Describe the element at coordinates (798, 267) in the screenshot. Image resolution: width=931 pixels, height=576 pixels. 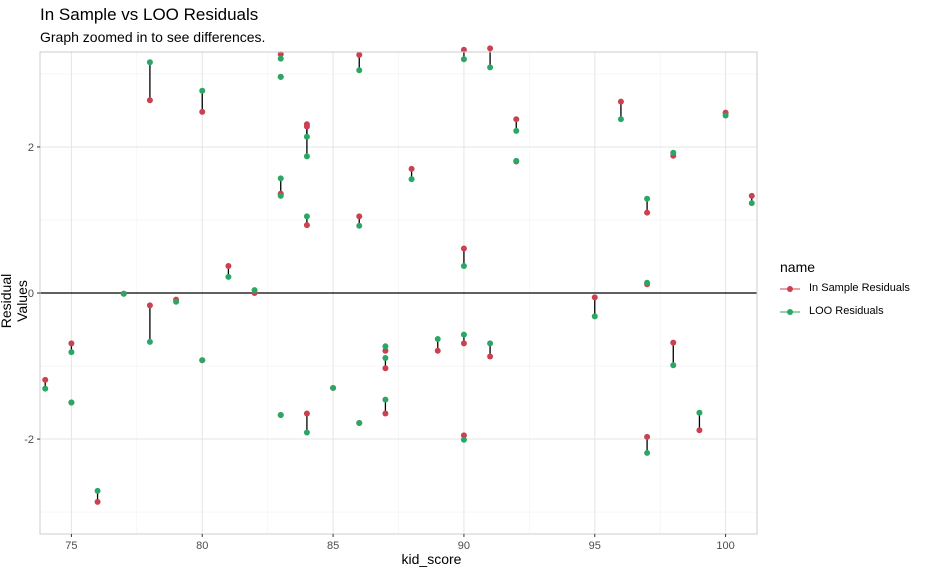
I see `legend-title: name` at that location.